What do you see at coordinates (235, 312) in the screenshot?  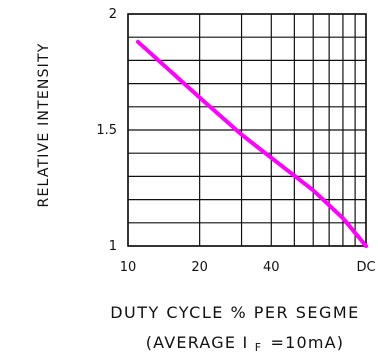 I see `x-axis-label: DUTY CYCLE % PER SEGME` at bounding box center [235, 312].